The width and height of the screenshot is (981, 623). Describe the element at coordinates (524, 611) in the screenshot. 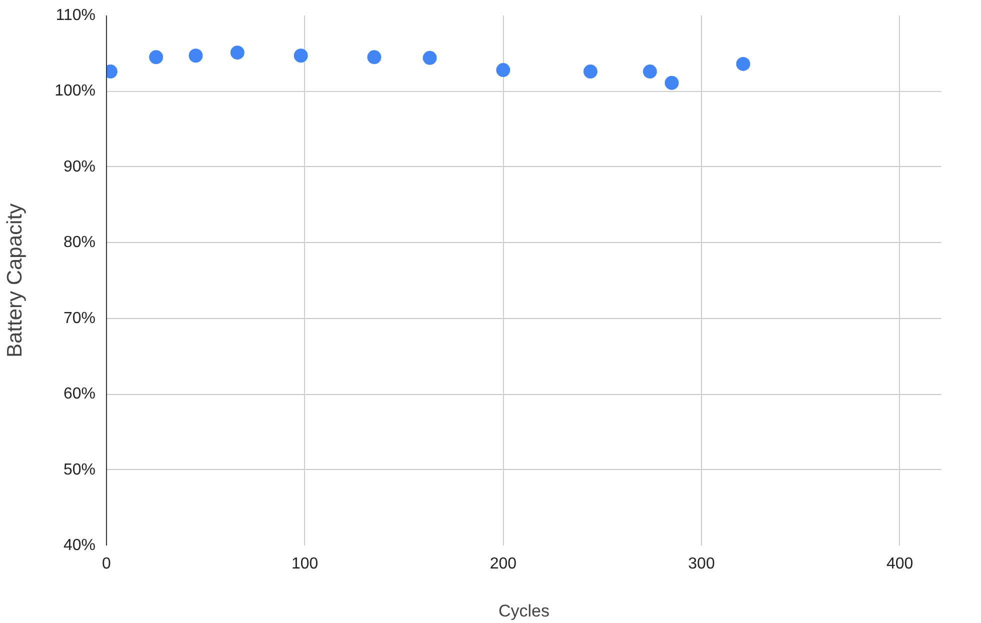

I see `x-axis-title: Cycles` at that location.